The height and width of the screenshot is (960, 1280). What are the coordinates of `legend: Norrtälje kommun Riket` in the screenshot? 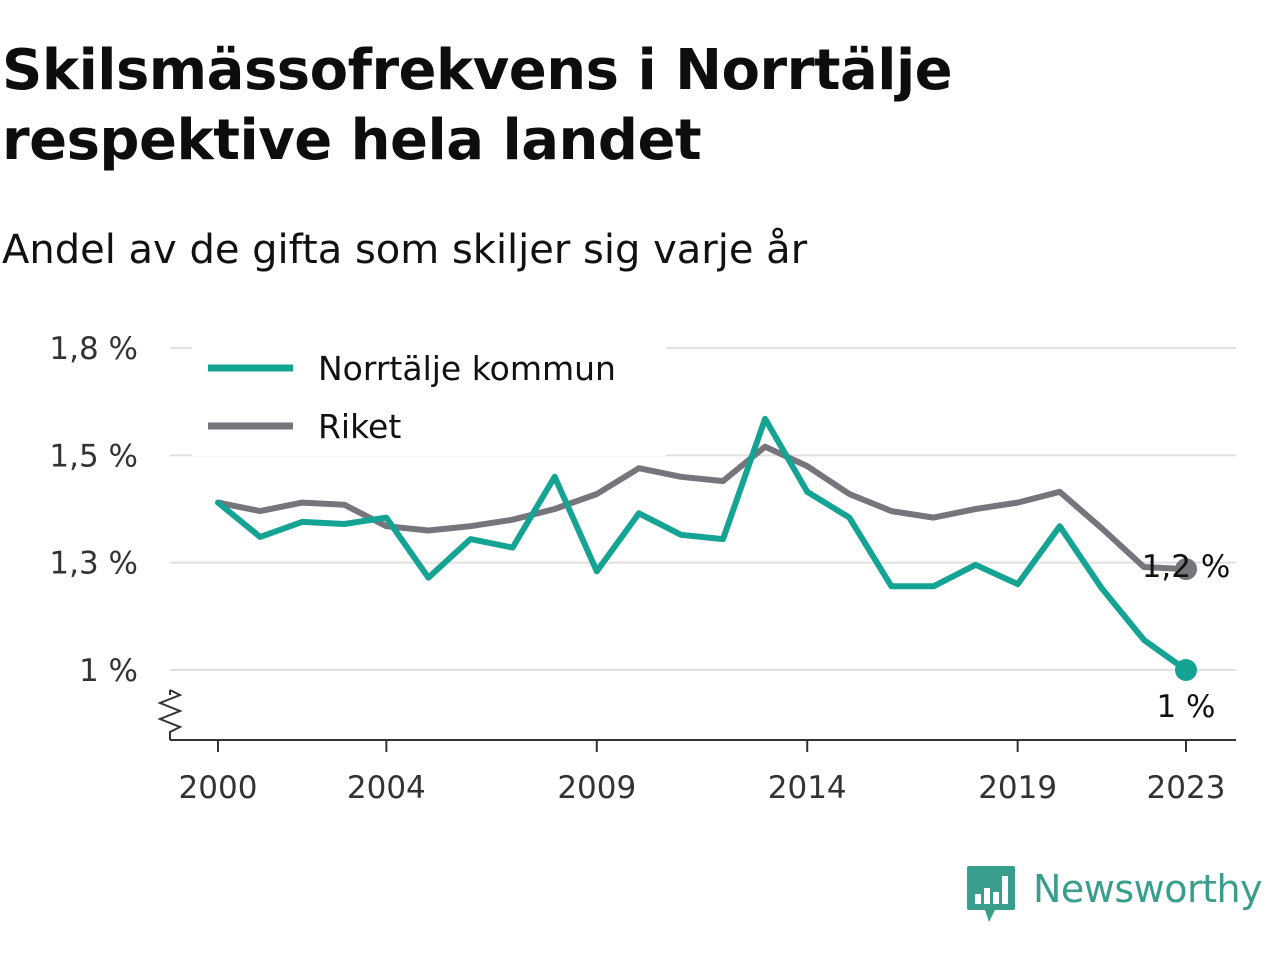 It's located at (429, 398).